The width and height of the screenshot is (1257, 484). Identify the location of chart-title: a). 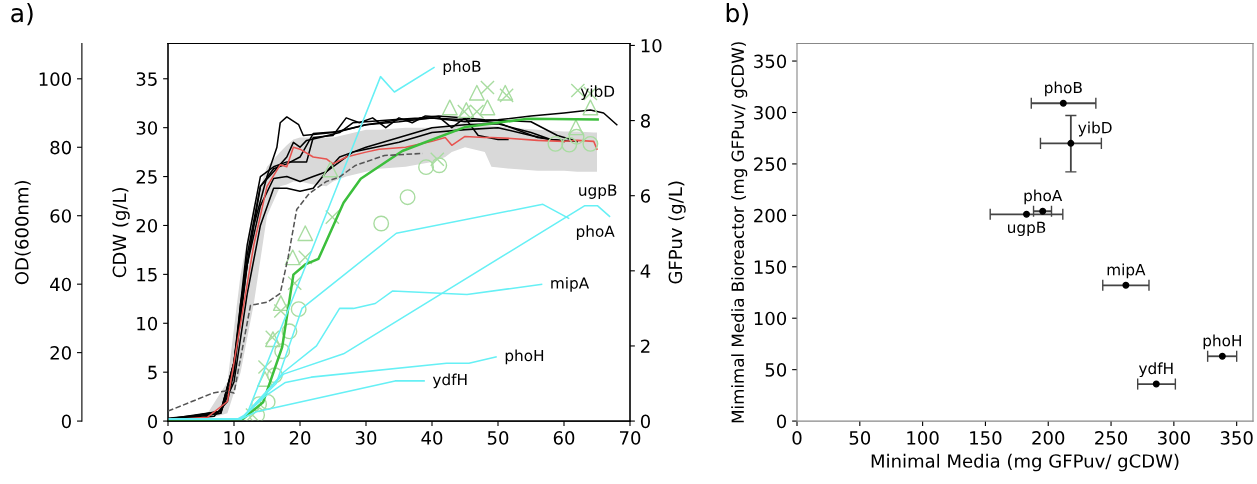
(22, 14).